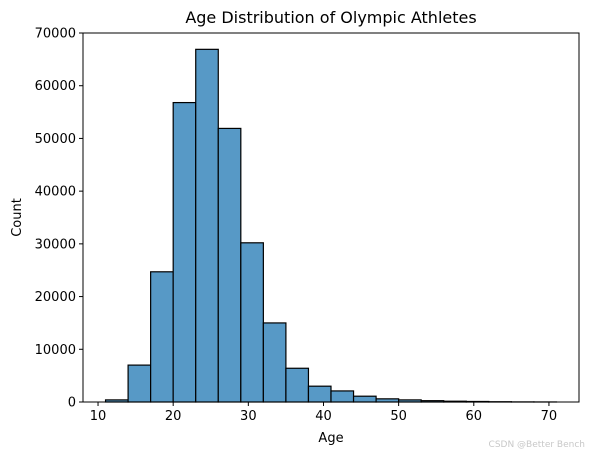  I want to click on x-axis-label: Age, so click(330, 438).